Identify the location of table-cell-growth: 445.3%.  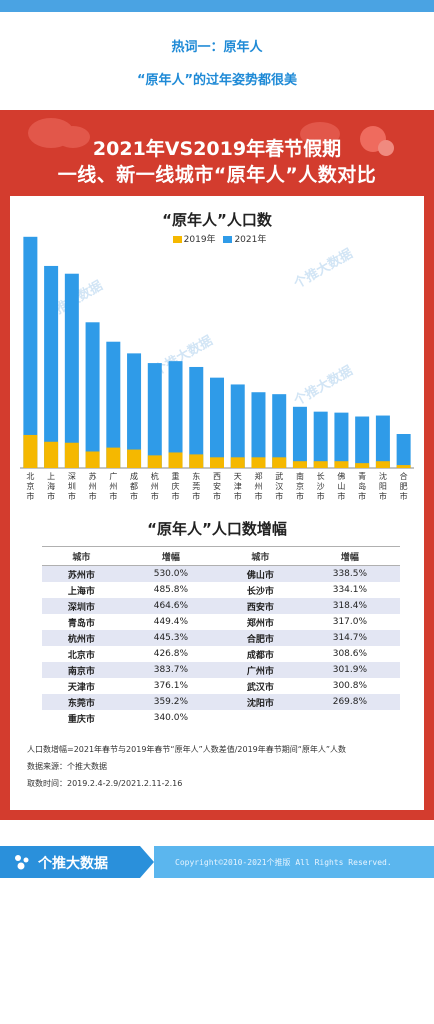
(170, 638).